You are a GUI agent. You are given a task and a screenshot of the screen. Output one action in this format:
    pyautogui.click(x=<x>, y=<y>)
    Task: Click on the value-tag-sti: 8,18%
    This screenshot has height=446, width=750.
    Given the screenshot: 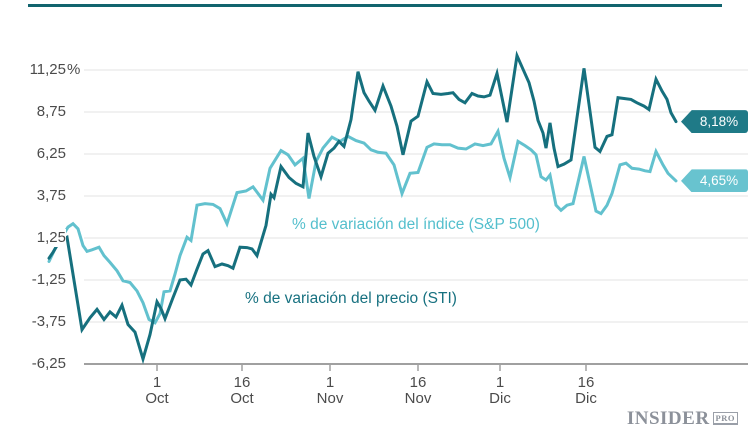 What is the action you would take?
    pyautogui.click(x=714, y=122)
    